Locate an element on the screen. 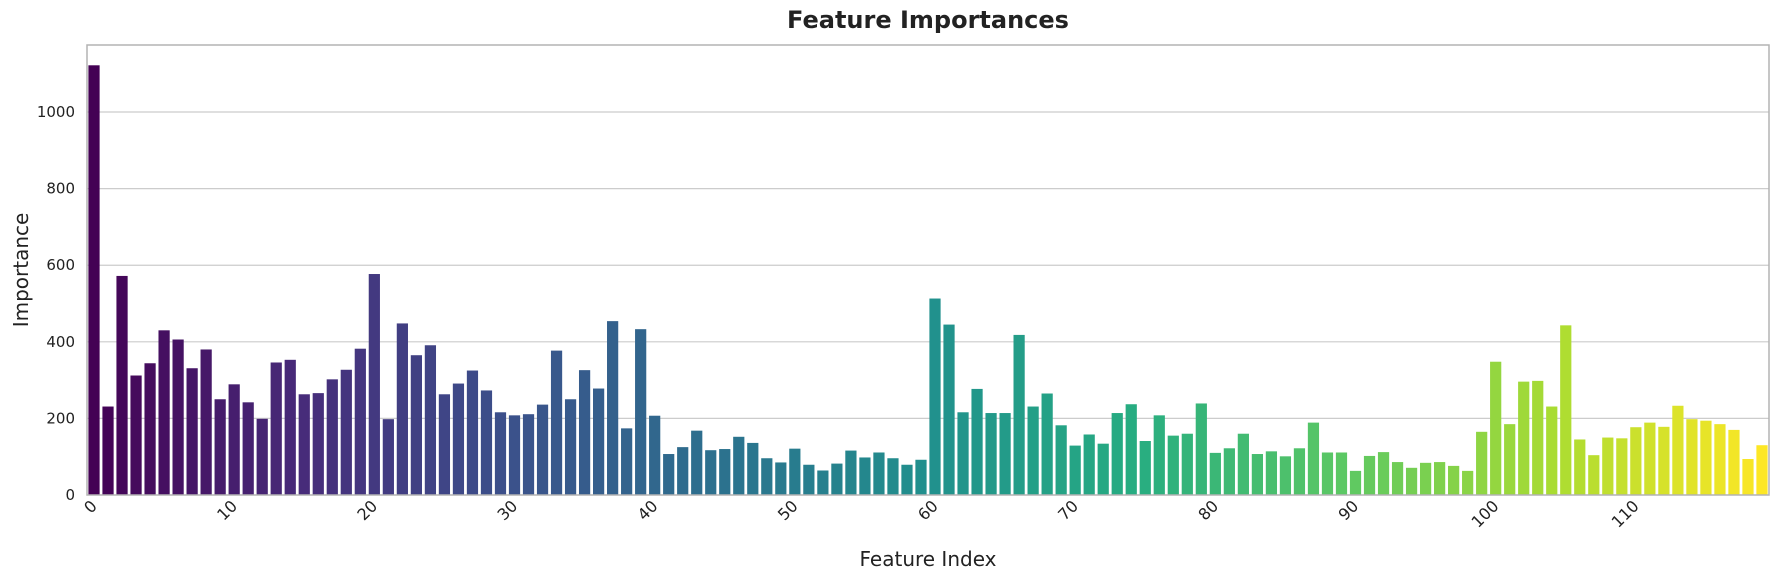 This screenshot has width=1778, height=578. x-tick-label: 50 is located at coordinates (788, 510).